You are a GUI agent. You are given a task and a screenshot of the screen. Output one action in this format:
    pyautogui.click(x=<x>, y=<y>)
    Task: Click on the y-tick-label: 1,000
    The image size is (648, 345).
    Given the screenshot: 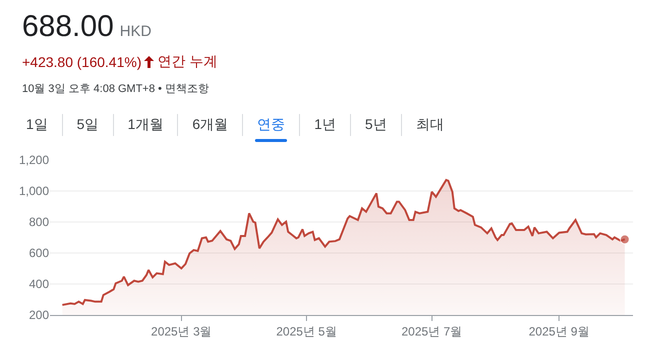 What is the action you would take?
    pyautogui.click(x=34, y=191)
    